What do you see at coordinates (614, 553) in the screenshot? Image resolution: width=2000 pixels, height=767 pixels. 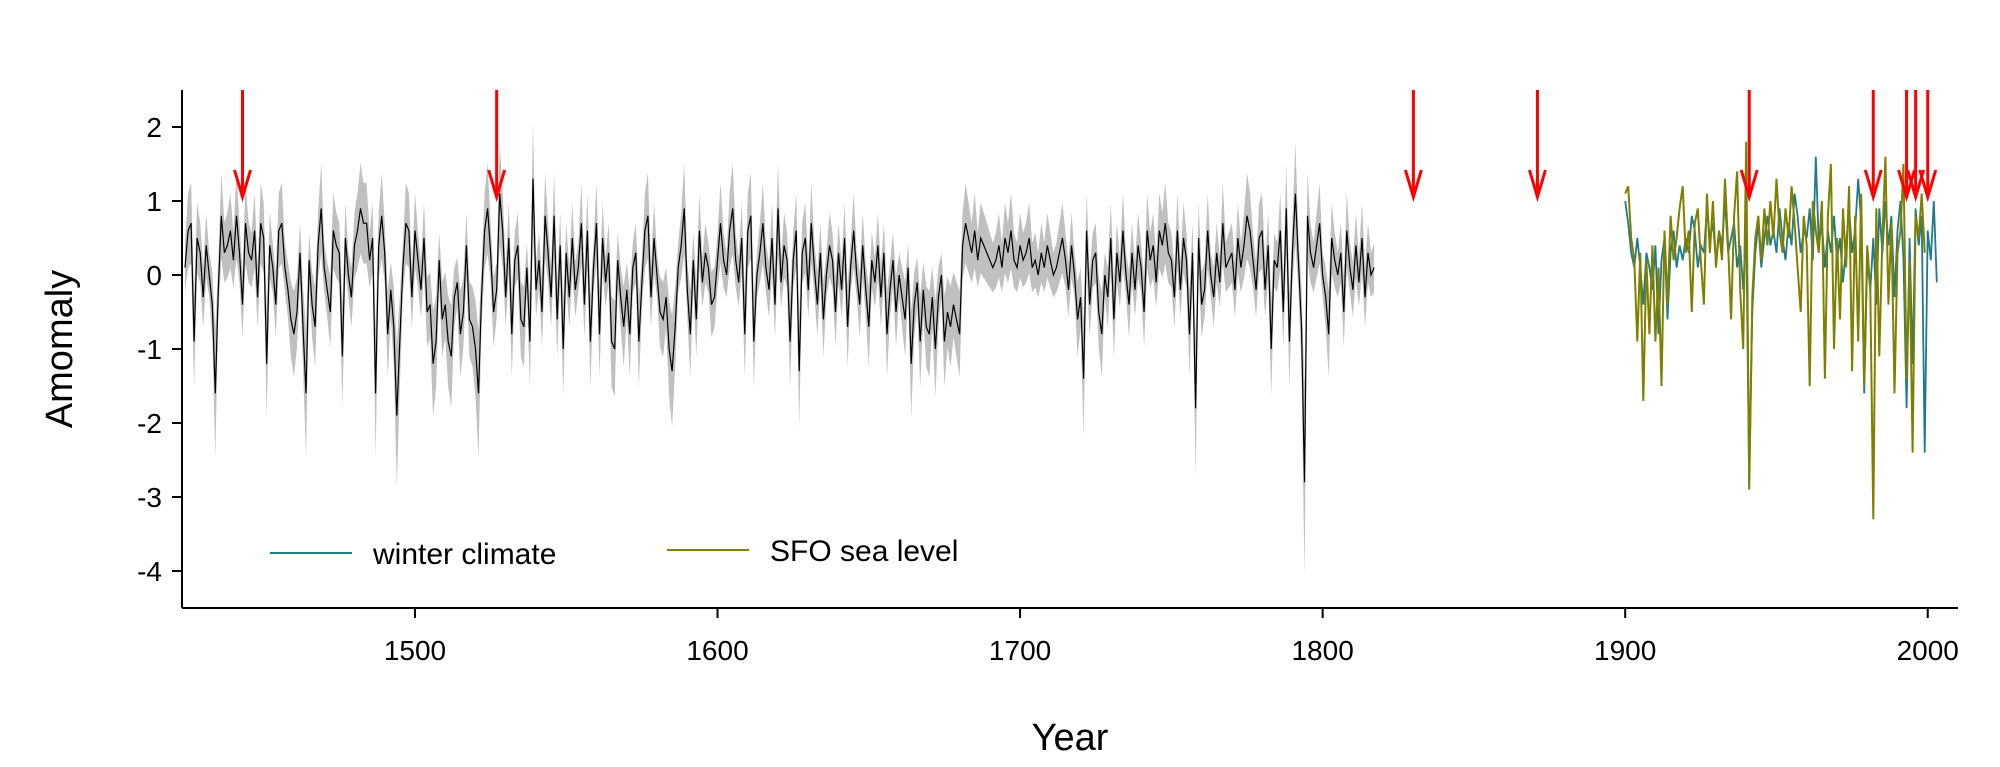 I see `legend: winter climate SFO sea level` at bounding box center [614, 553].